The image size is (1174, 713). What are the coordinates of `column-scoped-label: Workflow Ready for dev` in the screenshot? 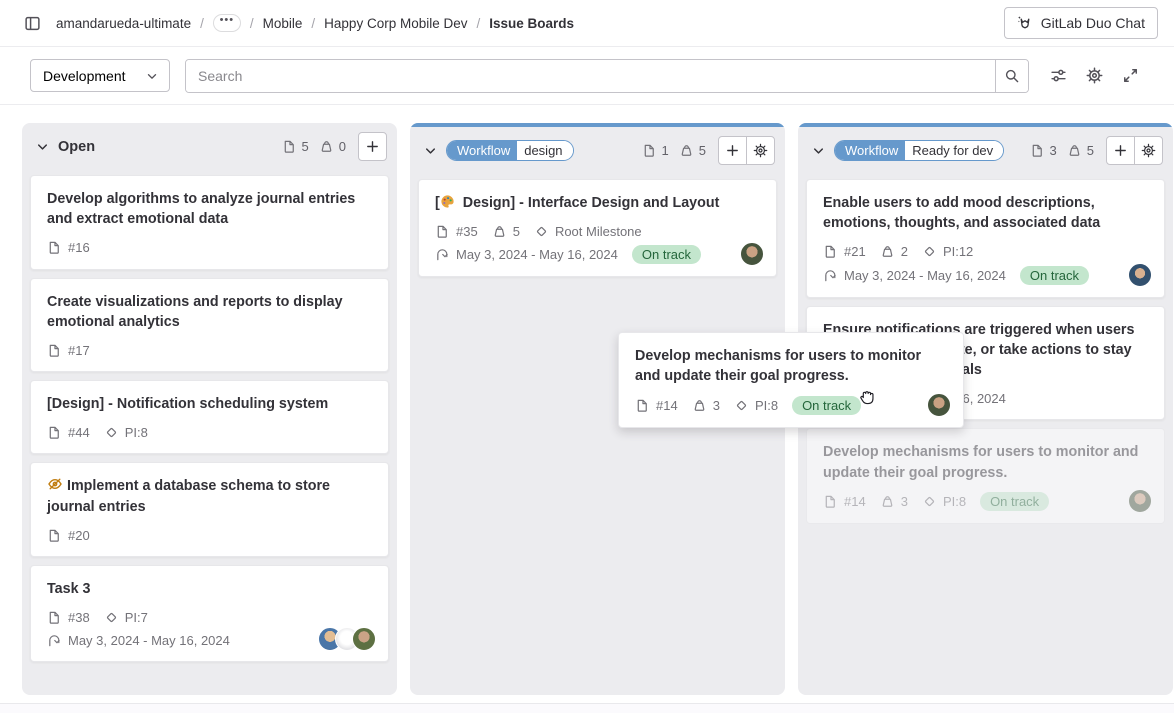 It's located at (919, 150).